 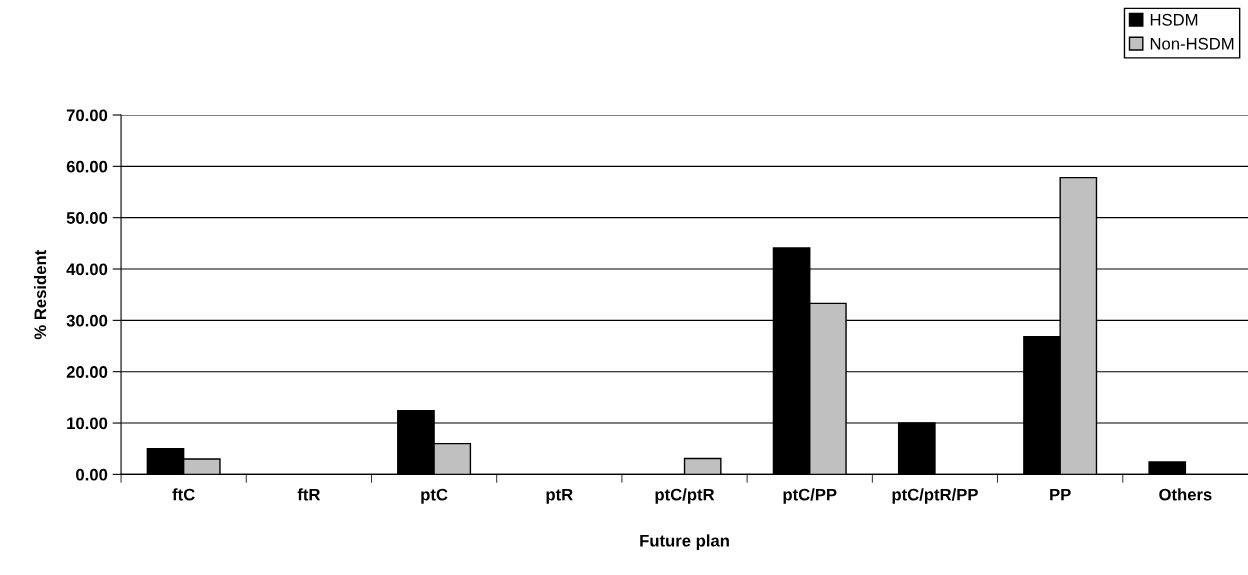 What do you see at coordinates (1192, 43) in the screenshot?
I see `legend-label: Non-HSDM` at bounding box center [1192, 43].